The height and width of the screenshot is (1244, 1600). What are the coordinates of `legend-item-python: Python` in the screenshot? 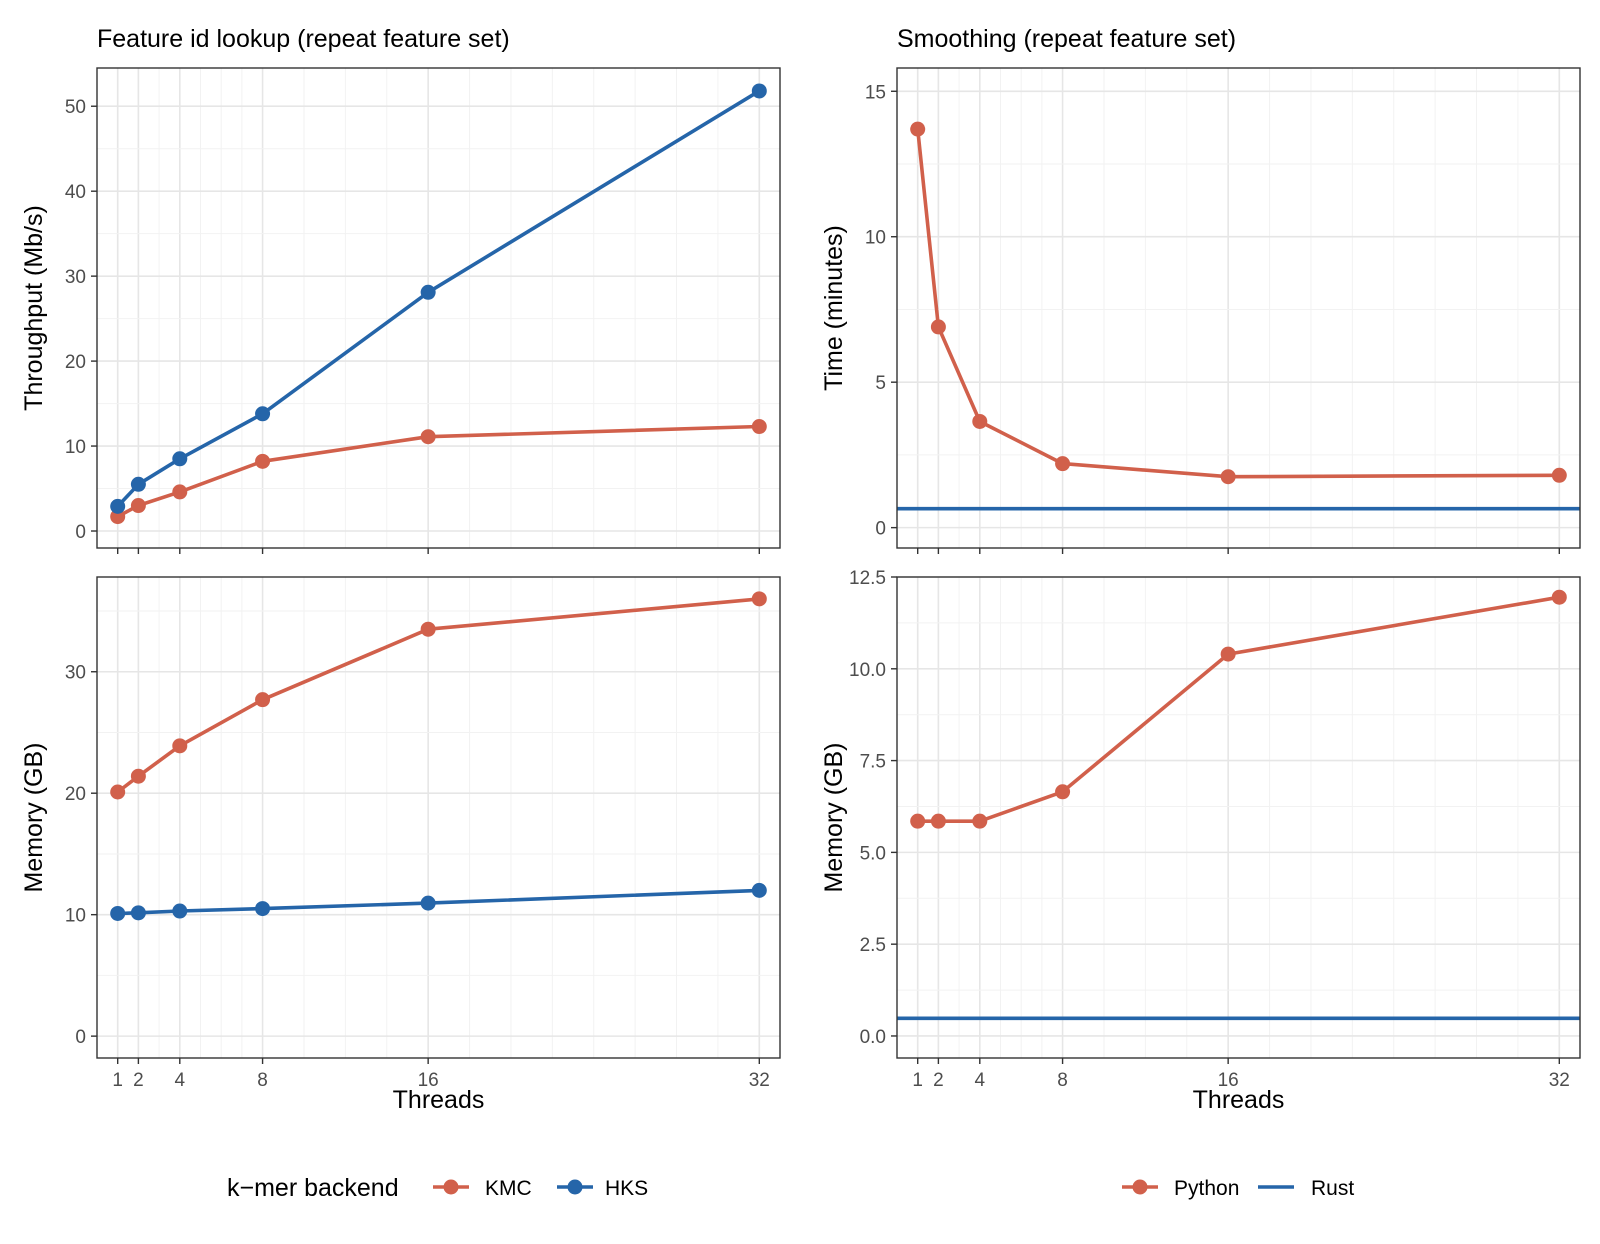 It's located at (1180, 1188).